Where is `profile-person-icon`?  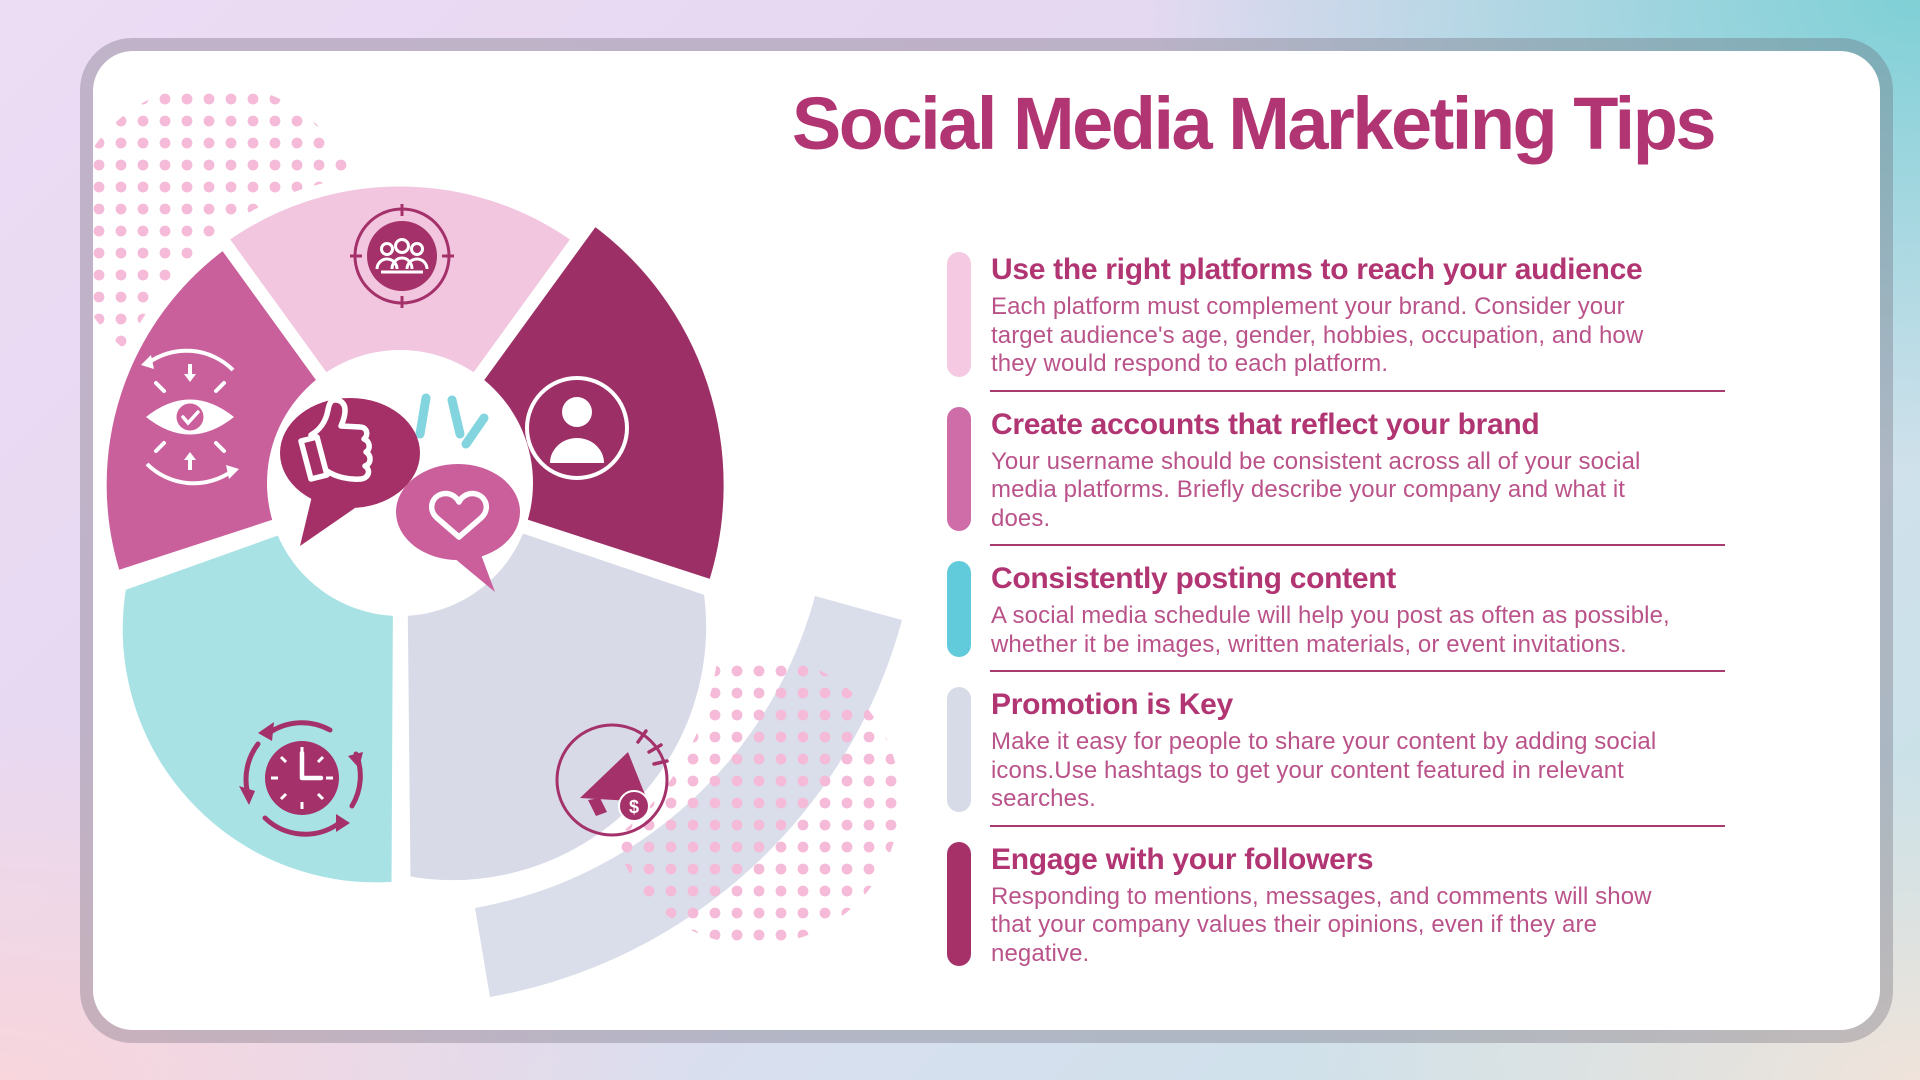 profile-person-icon is located at coordinates (577, 428).